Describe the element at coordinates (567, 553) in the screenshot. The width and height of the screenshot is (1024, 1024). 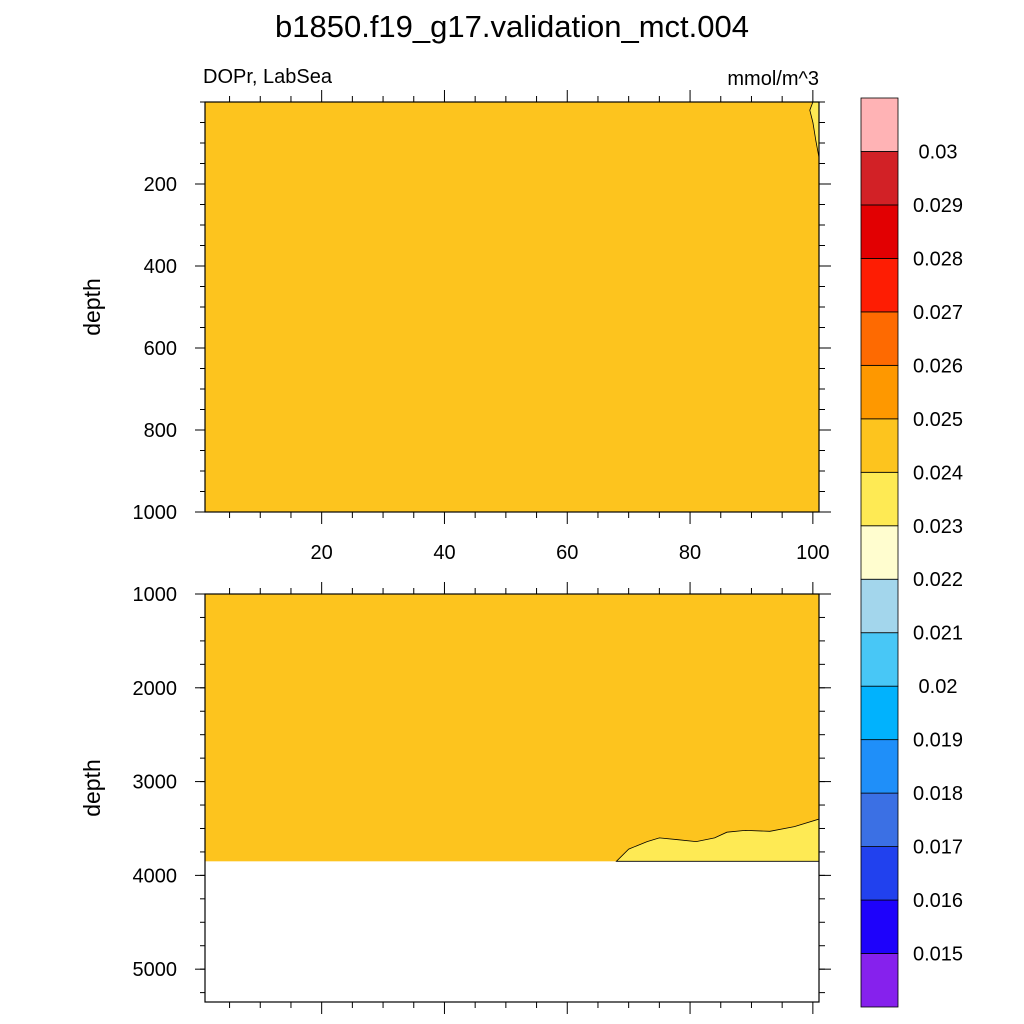
I see `x-tick-label: 60` at that location.